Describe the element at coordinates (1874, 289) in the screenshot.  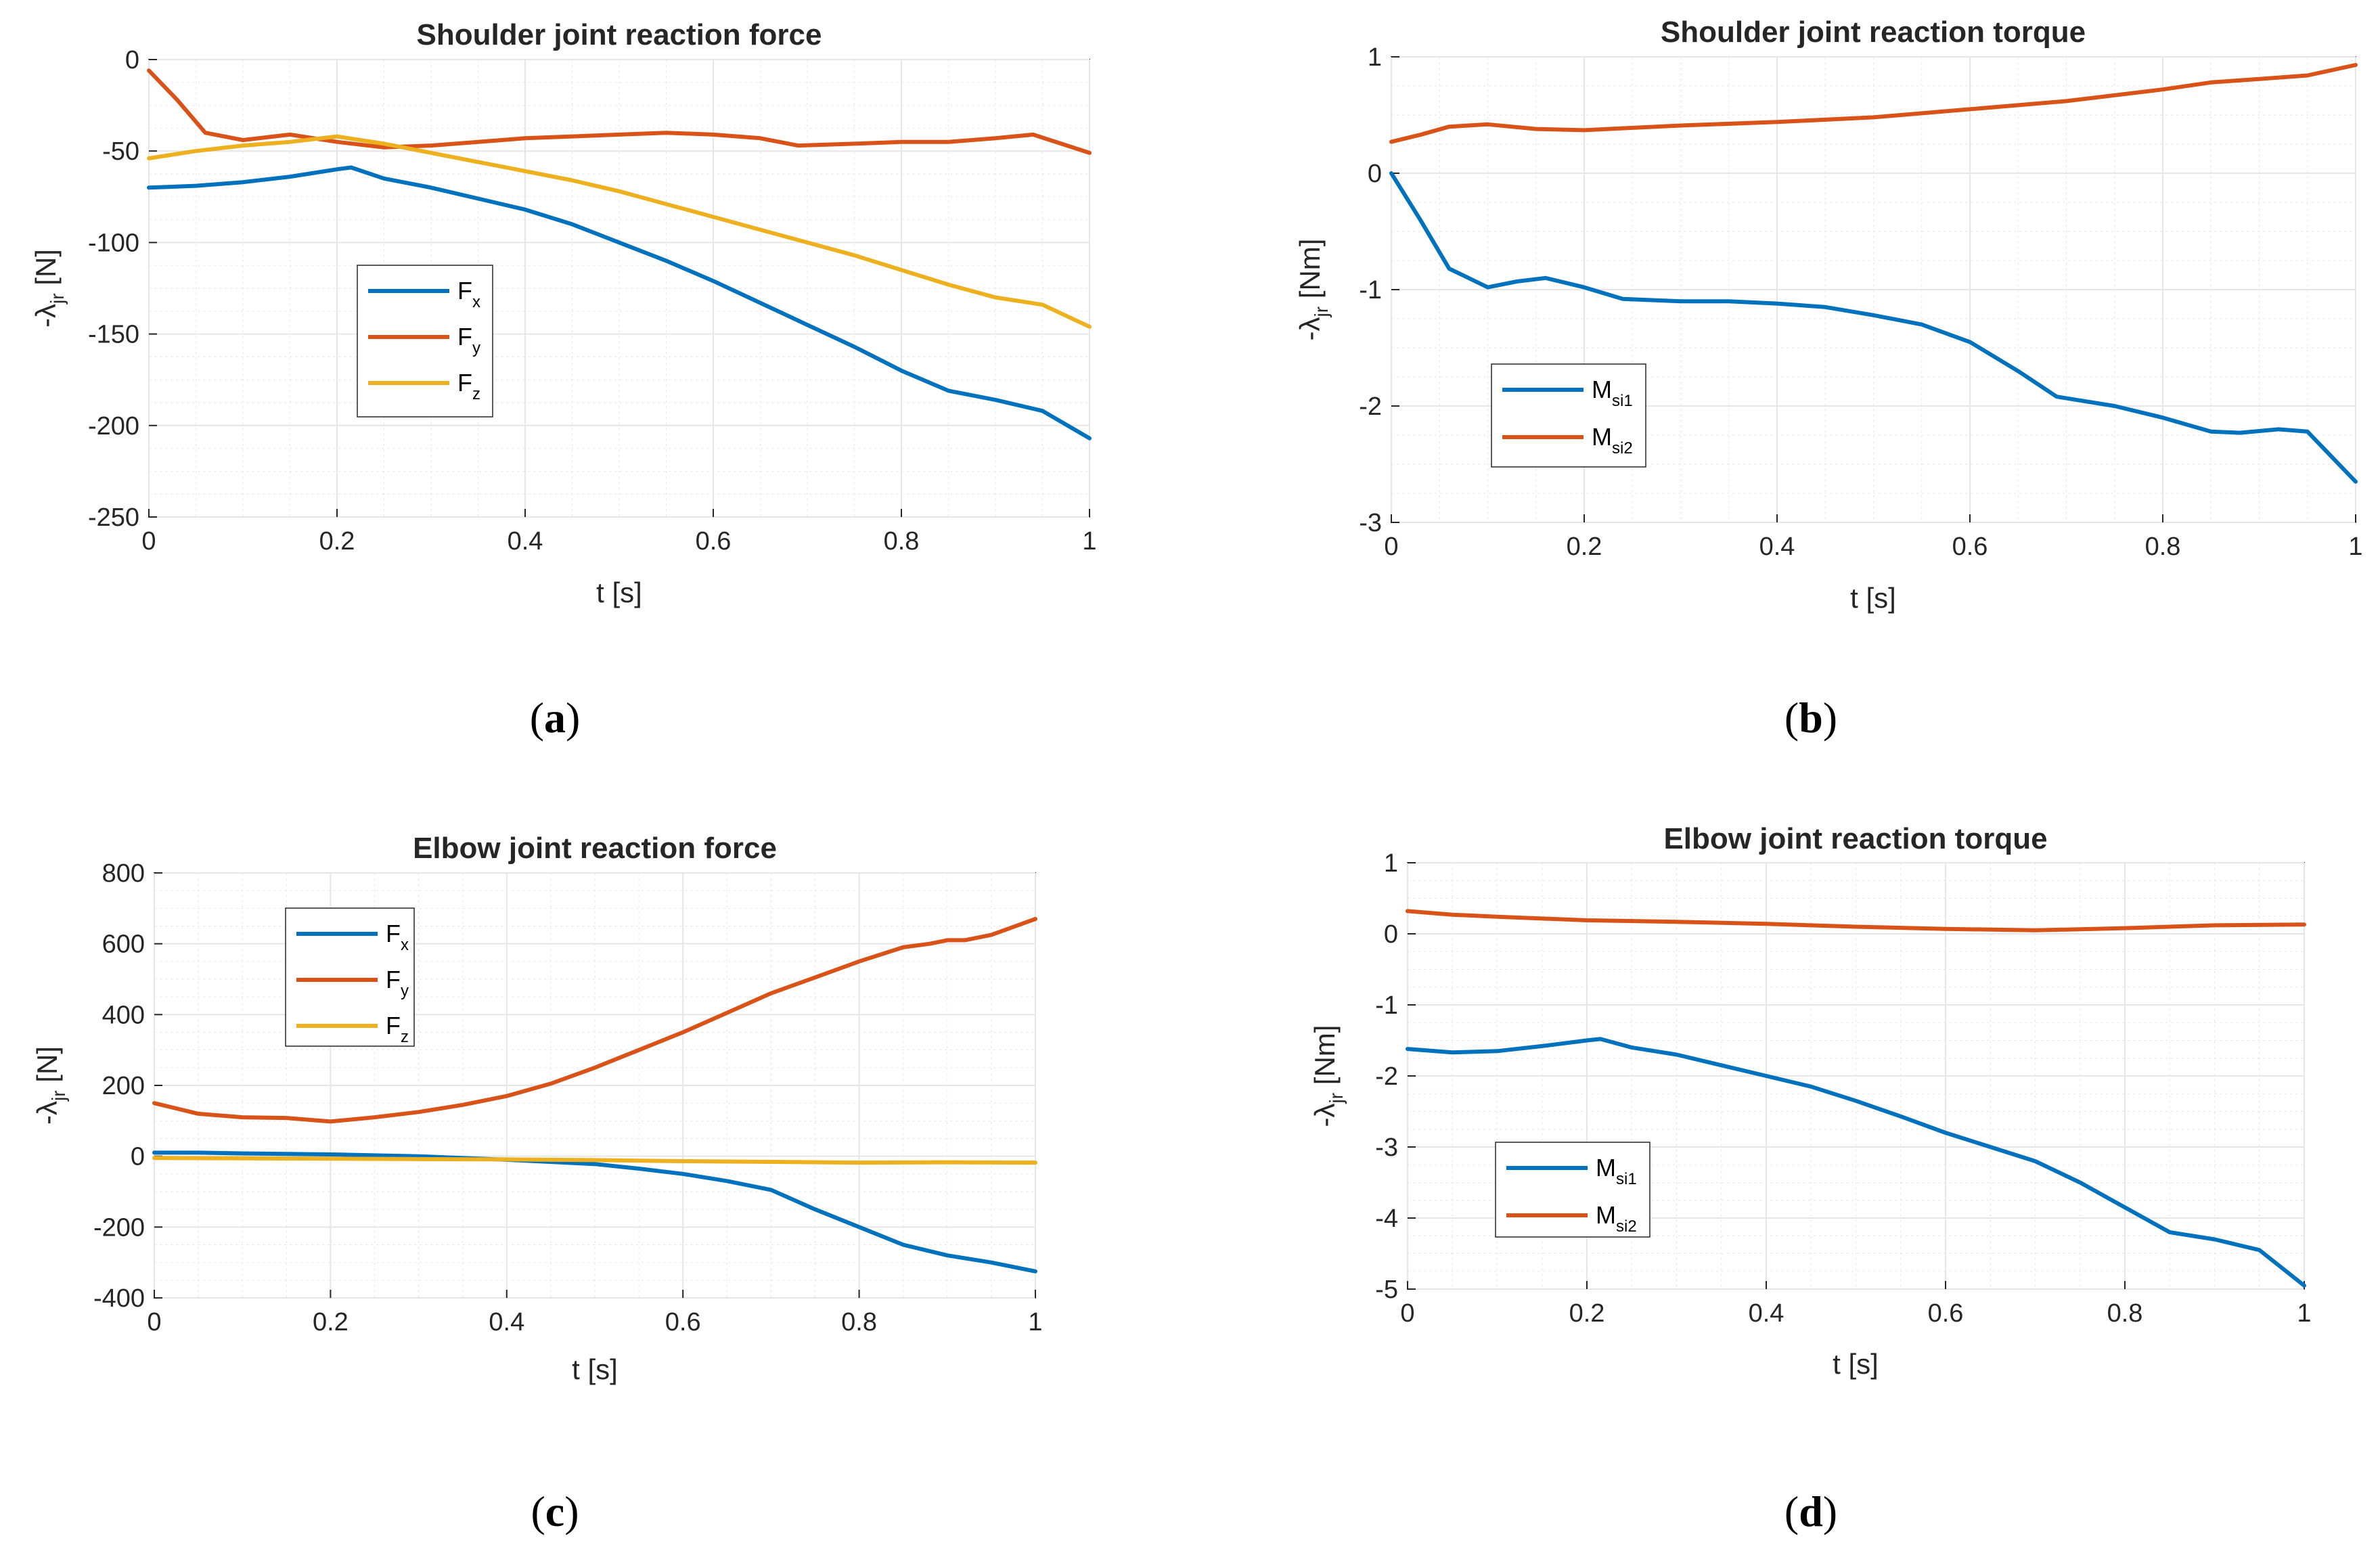
I see `grid-b` at that location.